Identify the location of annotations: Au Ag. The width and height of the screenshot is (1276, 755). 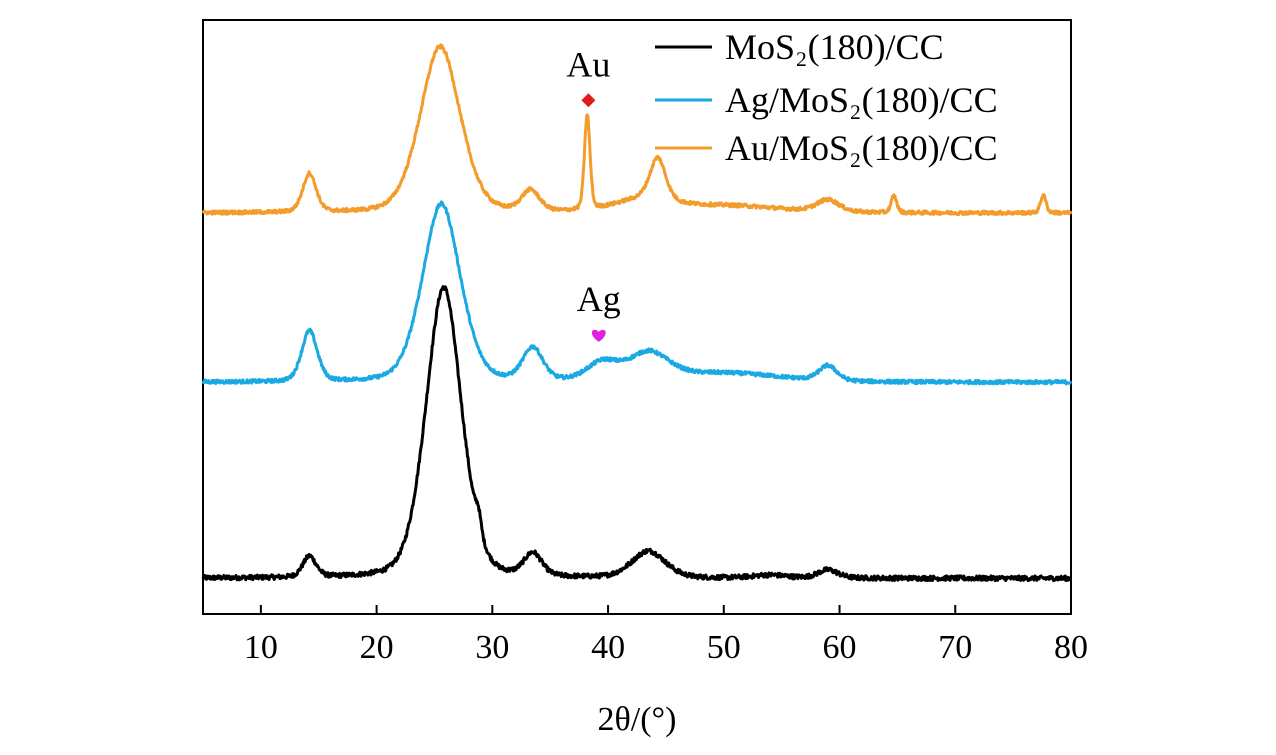
(593, 193).